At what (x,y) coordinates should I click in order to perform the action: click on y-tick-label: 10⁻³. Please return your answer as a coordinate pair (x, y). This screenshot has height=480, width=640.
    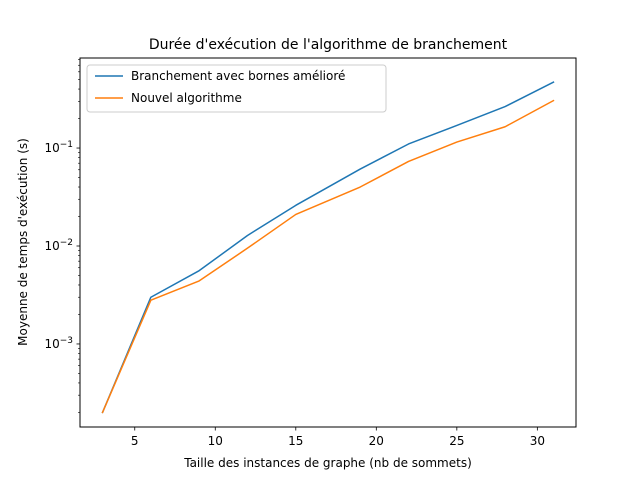
    Looking at the image, I should click on (58, 343).